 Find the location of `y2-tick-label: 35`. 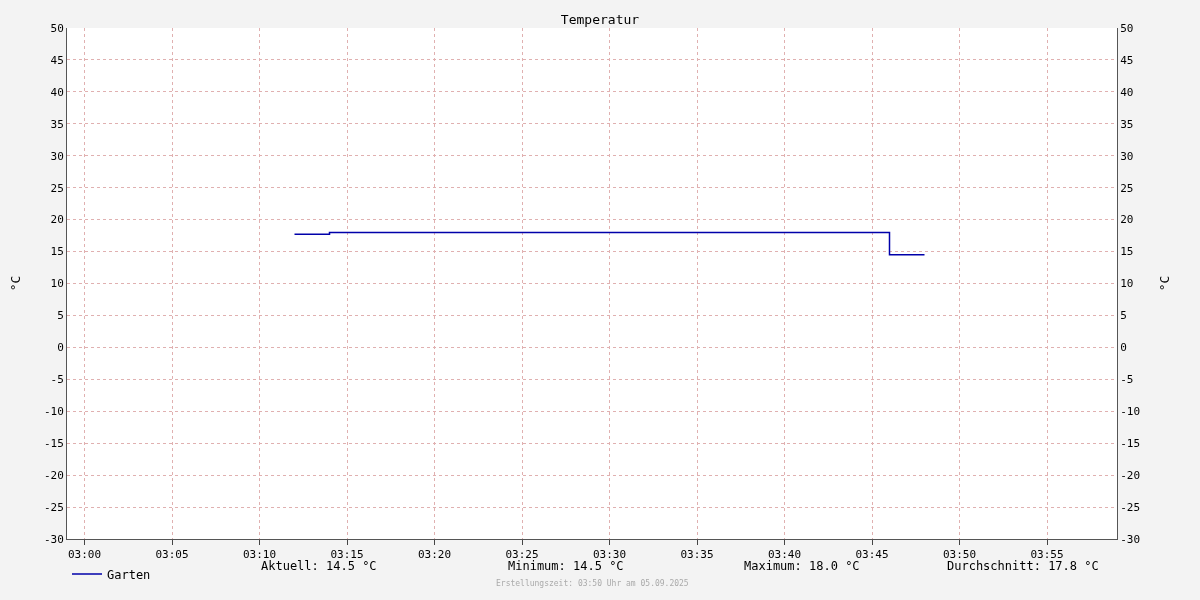

y2-tick-label: 35 is located at coordinates (1127, 124).